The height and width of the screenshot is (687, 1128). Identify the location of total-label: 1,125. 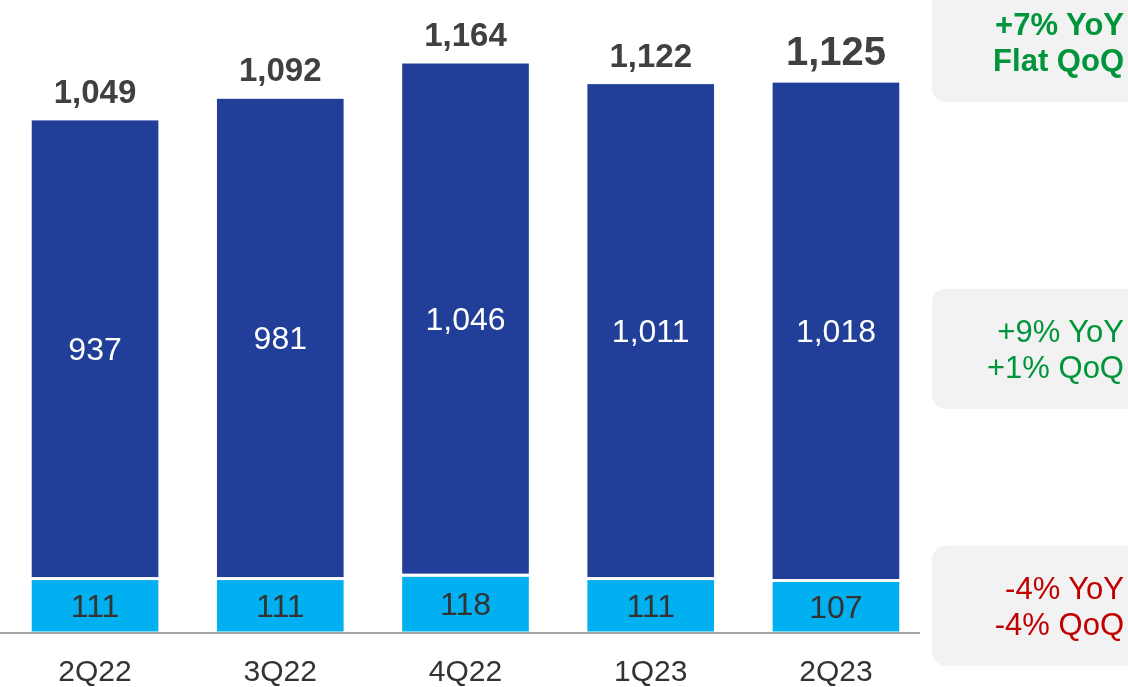
(835, 51).